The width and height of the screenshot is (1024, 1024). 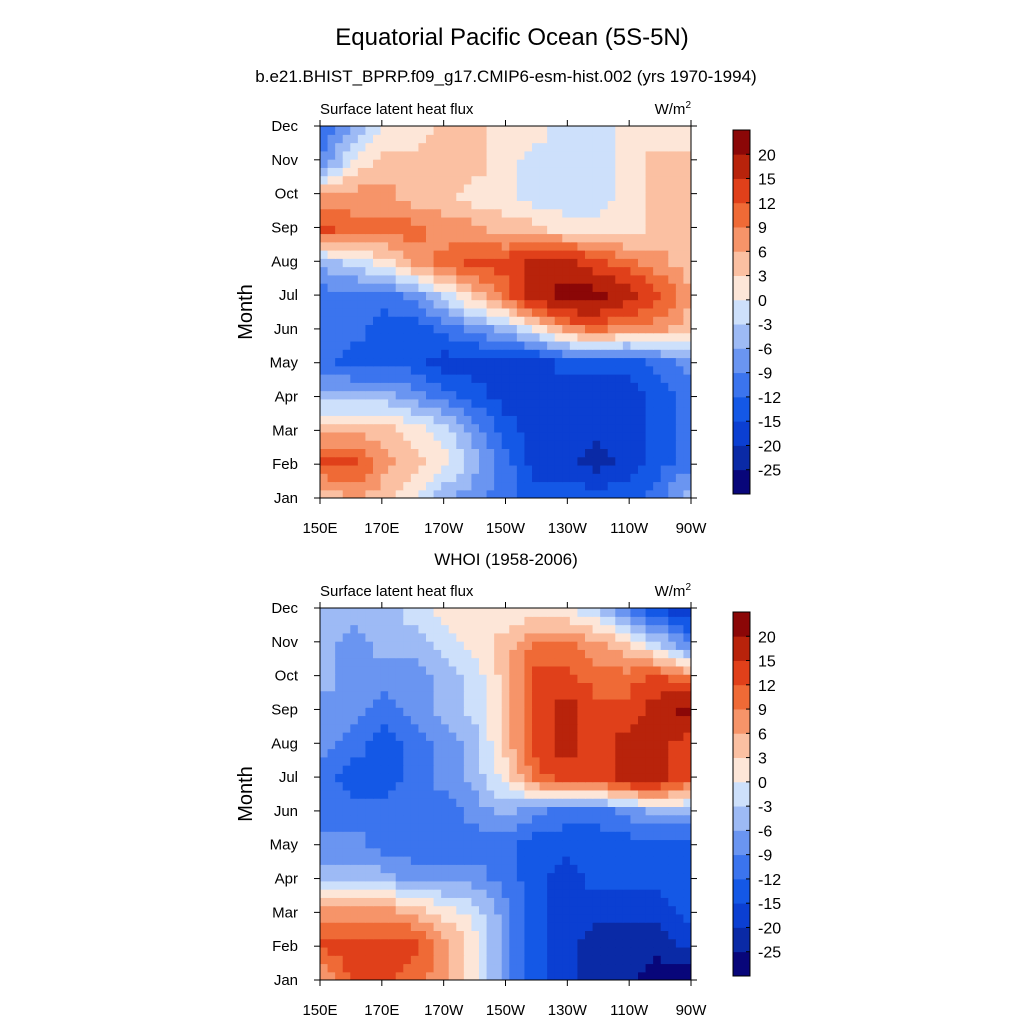 What do you see at coordinates (381, 1010) in the screenshot?
I see `x-tick-label: 170E` at bounding box center [381, 1010].